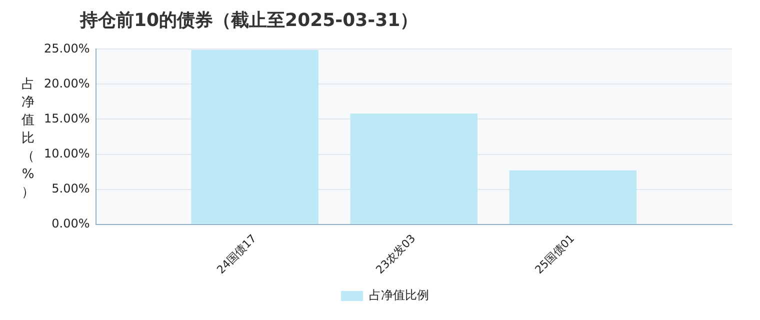 The height and width of the screenshot is (320, 760). I want to click on y-axis-title: 占净值比（%）, so click(28, 139).